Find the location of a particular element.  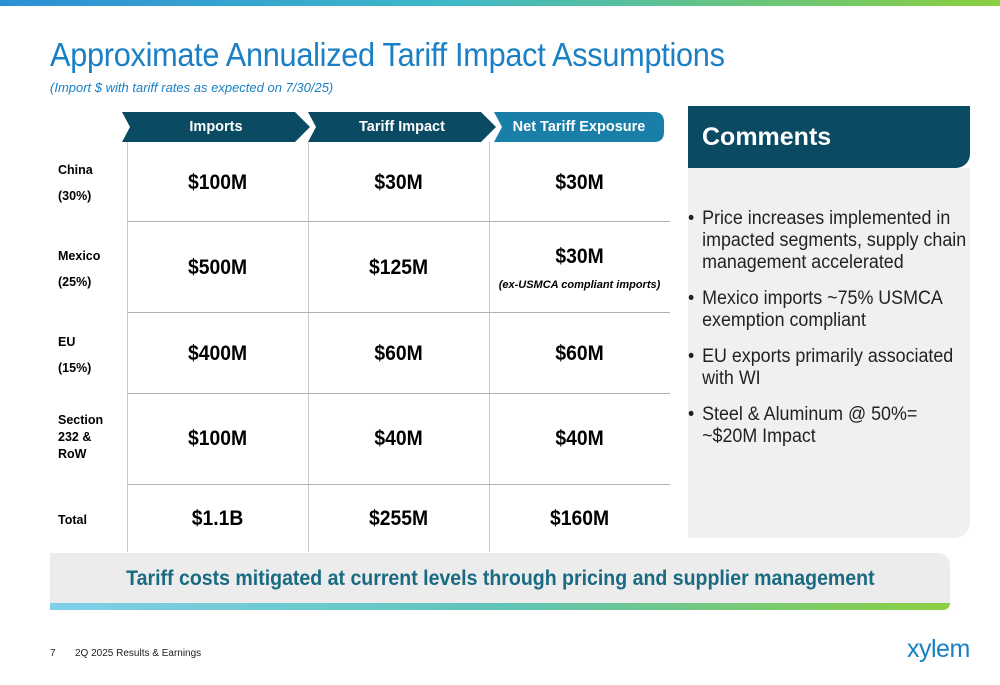

china-net-exposure: $30M is located at coordinates (579, 183).